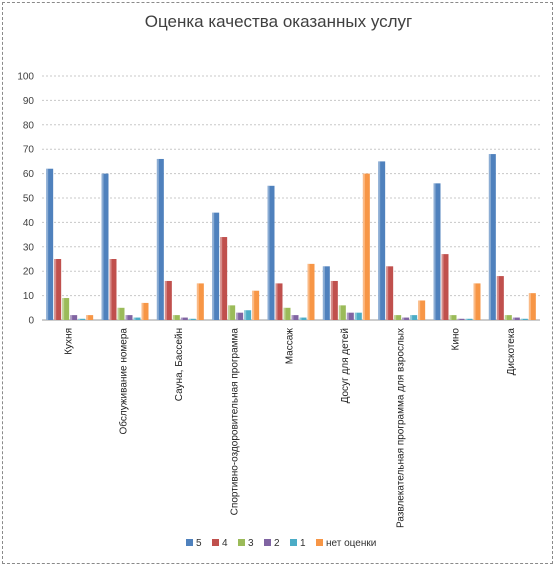 The width and height of the screenshot is (557, 568). What do you see at coordinates (29, 247) in the screenshot?
I see `y-tick-label: 30` at bounding box center [29, 247].